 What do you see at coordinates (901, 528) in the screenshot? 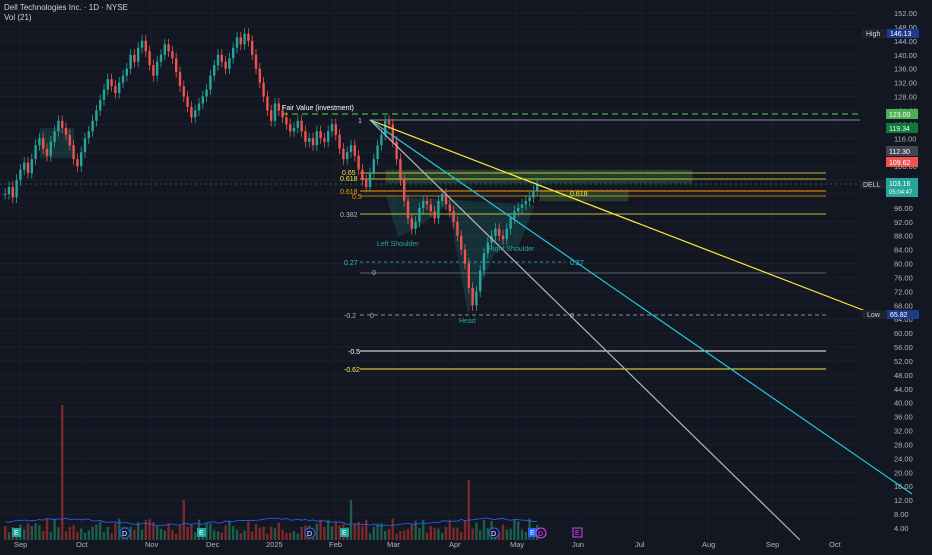
I see `price-tick-label: 4.00` at bounding box center [901, 528].